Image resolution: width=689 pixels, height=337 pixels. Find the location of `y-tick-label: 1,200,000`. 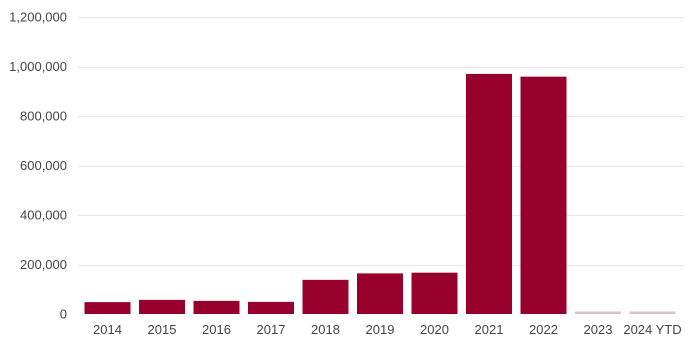

y-tick-label: 1,200,000 is located at coordinates (38, 17).